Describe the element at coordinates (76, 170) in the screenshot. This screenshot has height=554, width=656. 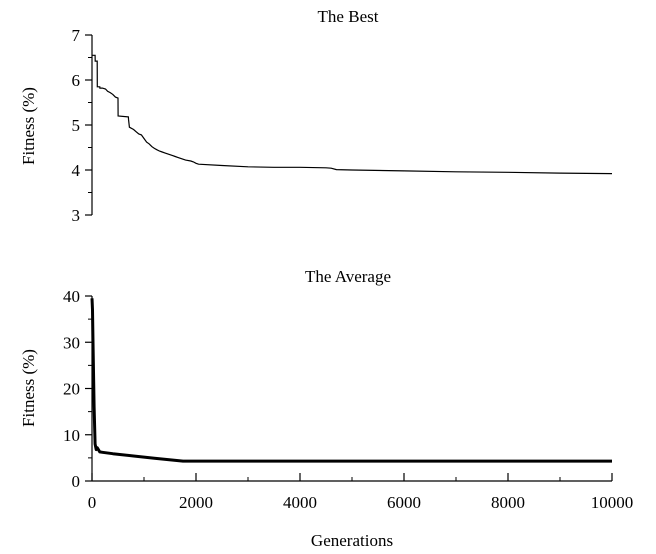
I see `y-tick-label: 4` at that location.